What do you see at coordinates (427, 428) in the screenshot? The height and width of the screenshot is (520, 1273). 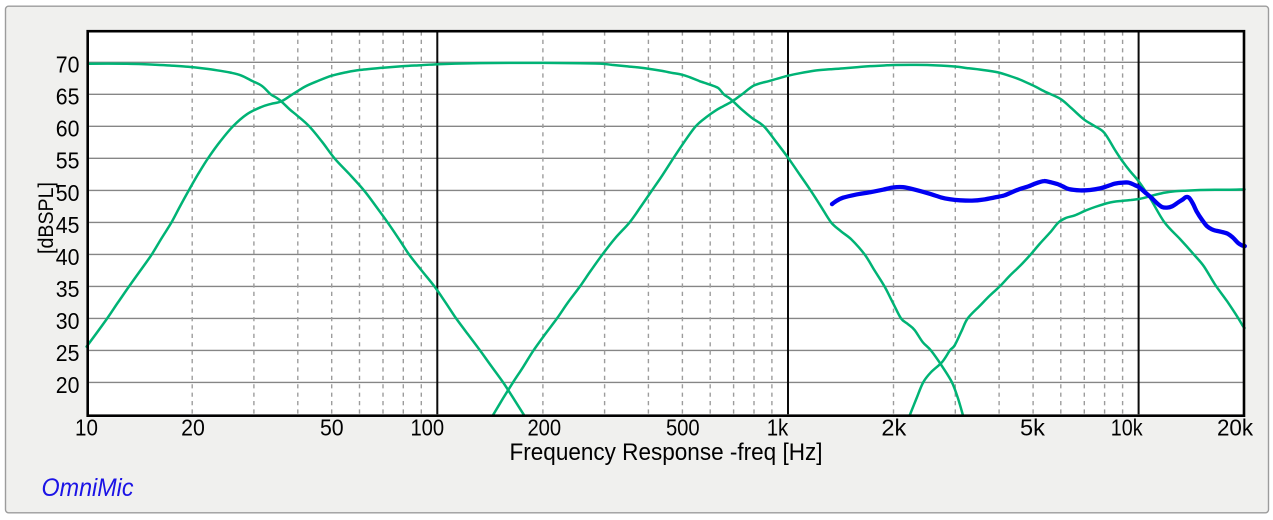 I see `svg-text: 100` at bounding box center [427, 428].